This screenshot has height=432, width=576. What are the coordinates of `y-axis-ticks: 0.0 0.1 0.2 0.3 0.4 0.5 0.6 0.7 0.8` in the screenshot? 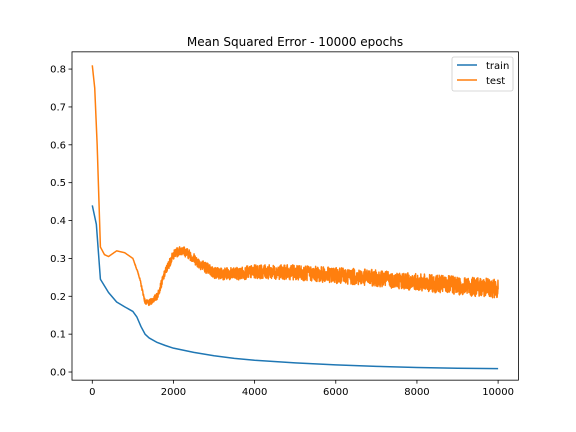 It's located at (61, 222).